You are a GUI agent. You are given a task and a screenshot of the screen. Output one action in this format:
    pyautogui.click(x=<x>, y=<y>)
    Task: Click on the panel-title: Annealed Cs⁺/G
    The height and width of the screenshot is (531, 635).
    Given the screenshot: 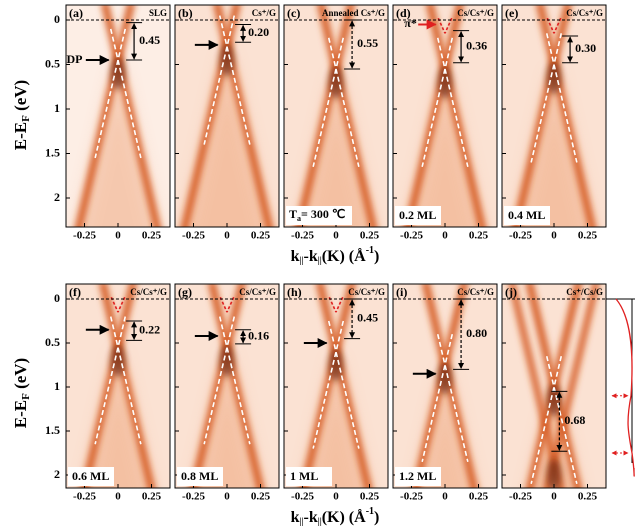 What is the action you would take?
    pyautogui.click(x=353, y=13)
    